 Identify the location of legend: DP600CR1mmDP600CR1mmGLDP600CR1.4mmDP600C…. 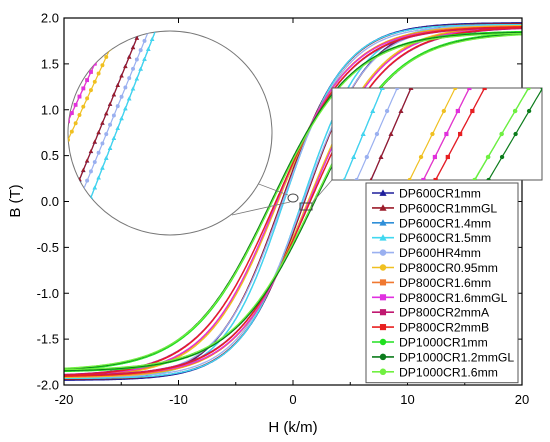
(442, 283).